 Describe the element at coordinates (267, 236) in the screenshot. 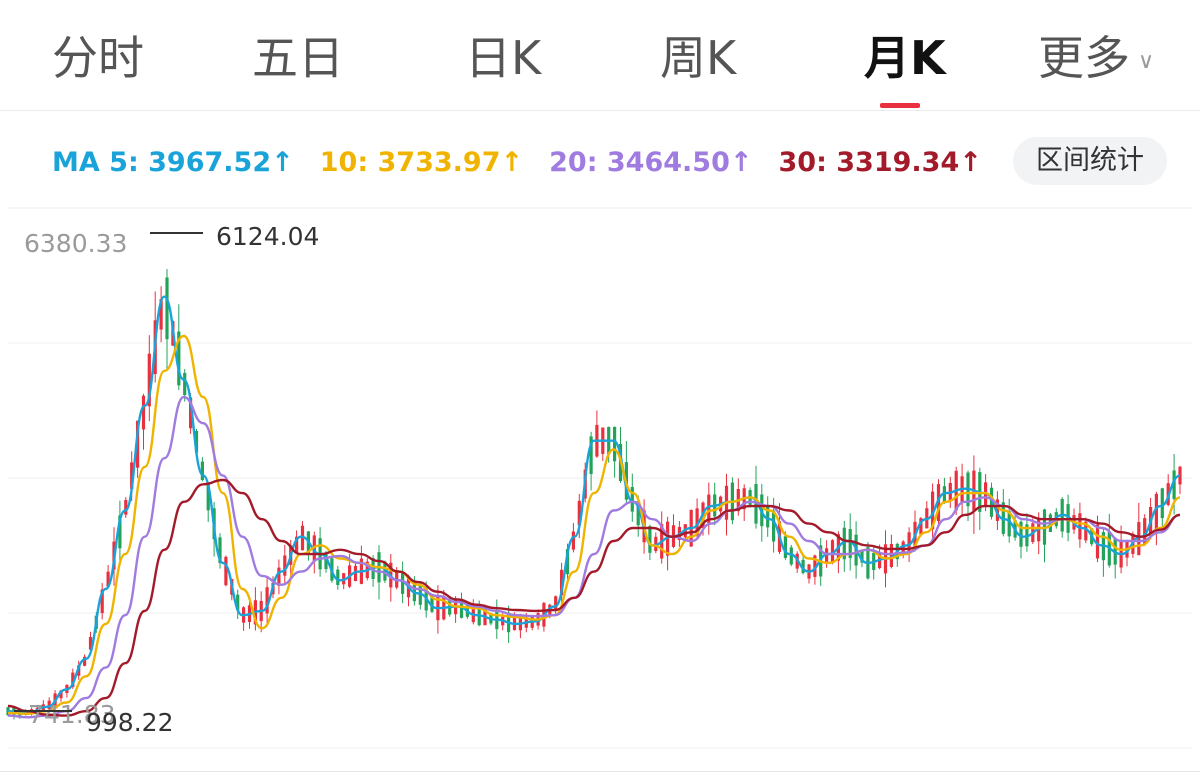

I see `high-annotation: 6124.04` at that location.